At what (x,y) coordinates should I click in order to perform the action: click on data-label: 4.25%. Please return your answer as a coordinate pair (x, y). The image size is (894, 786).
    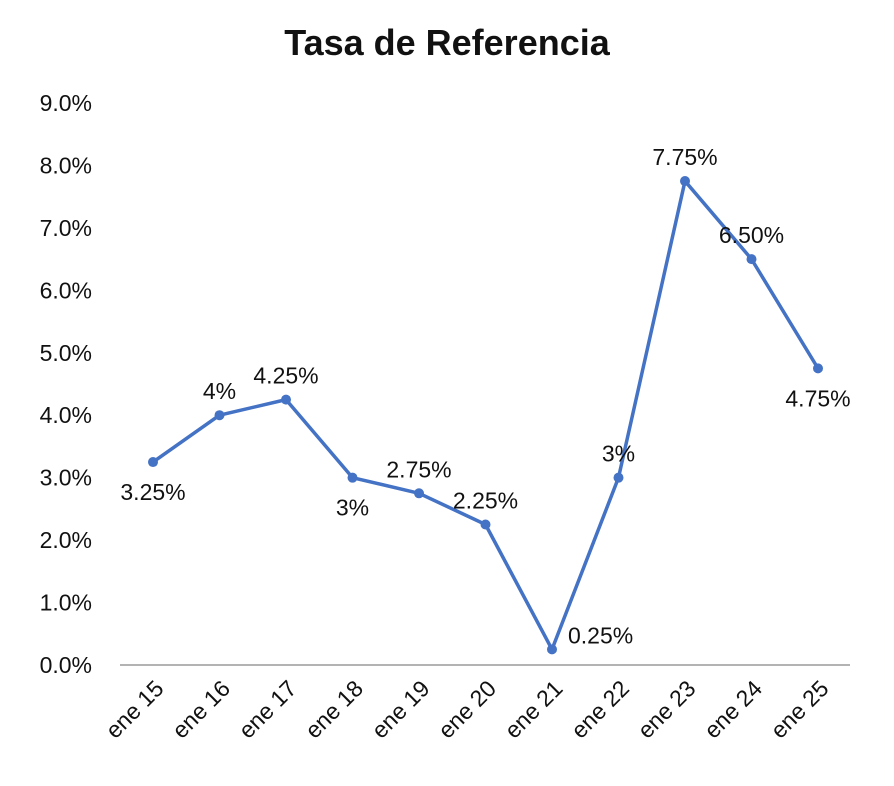
    Looking at the image, I should click on (285, 376).